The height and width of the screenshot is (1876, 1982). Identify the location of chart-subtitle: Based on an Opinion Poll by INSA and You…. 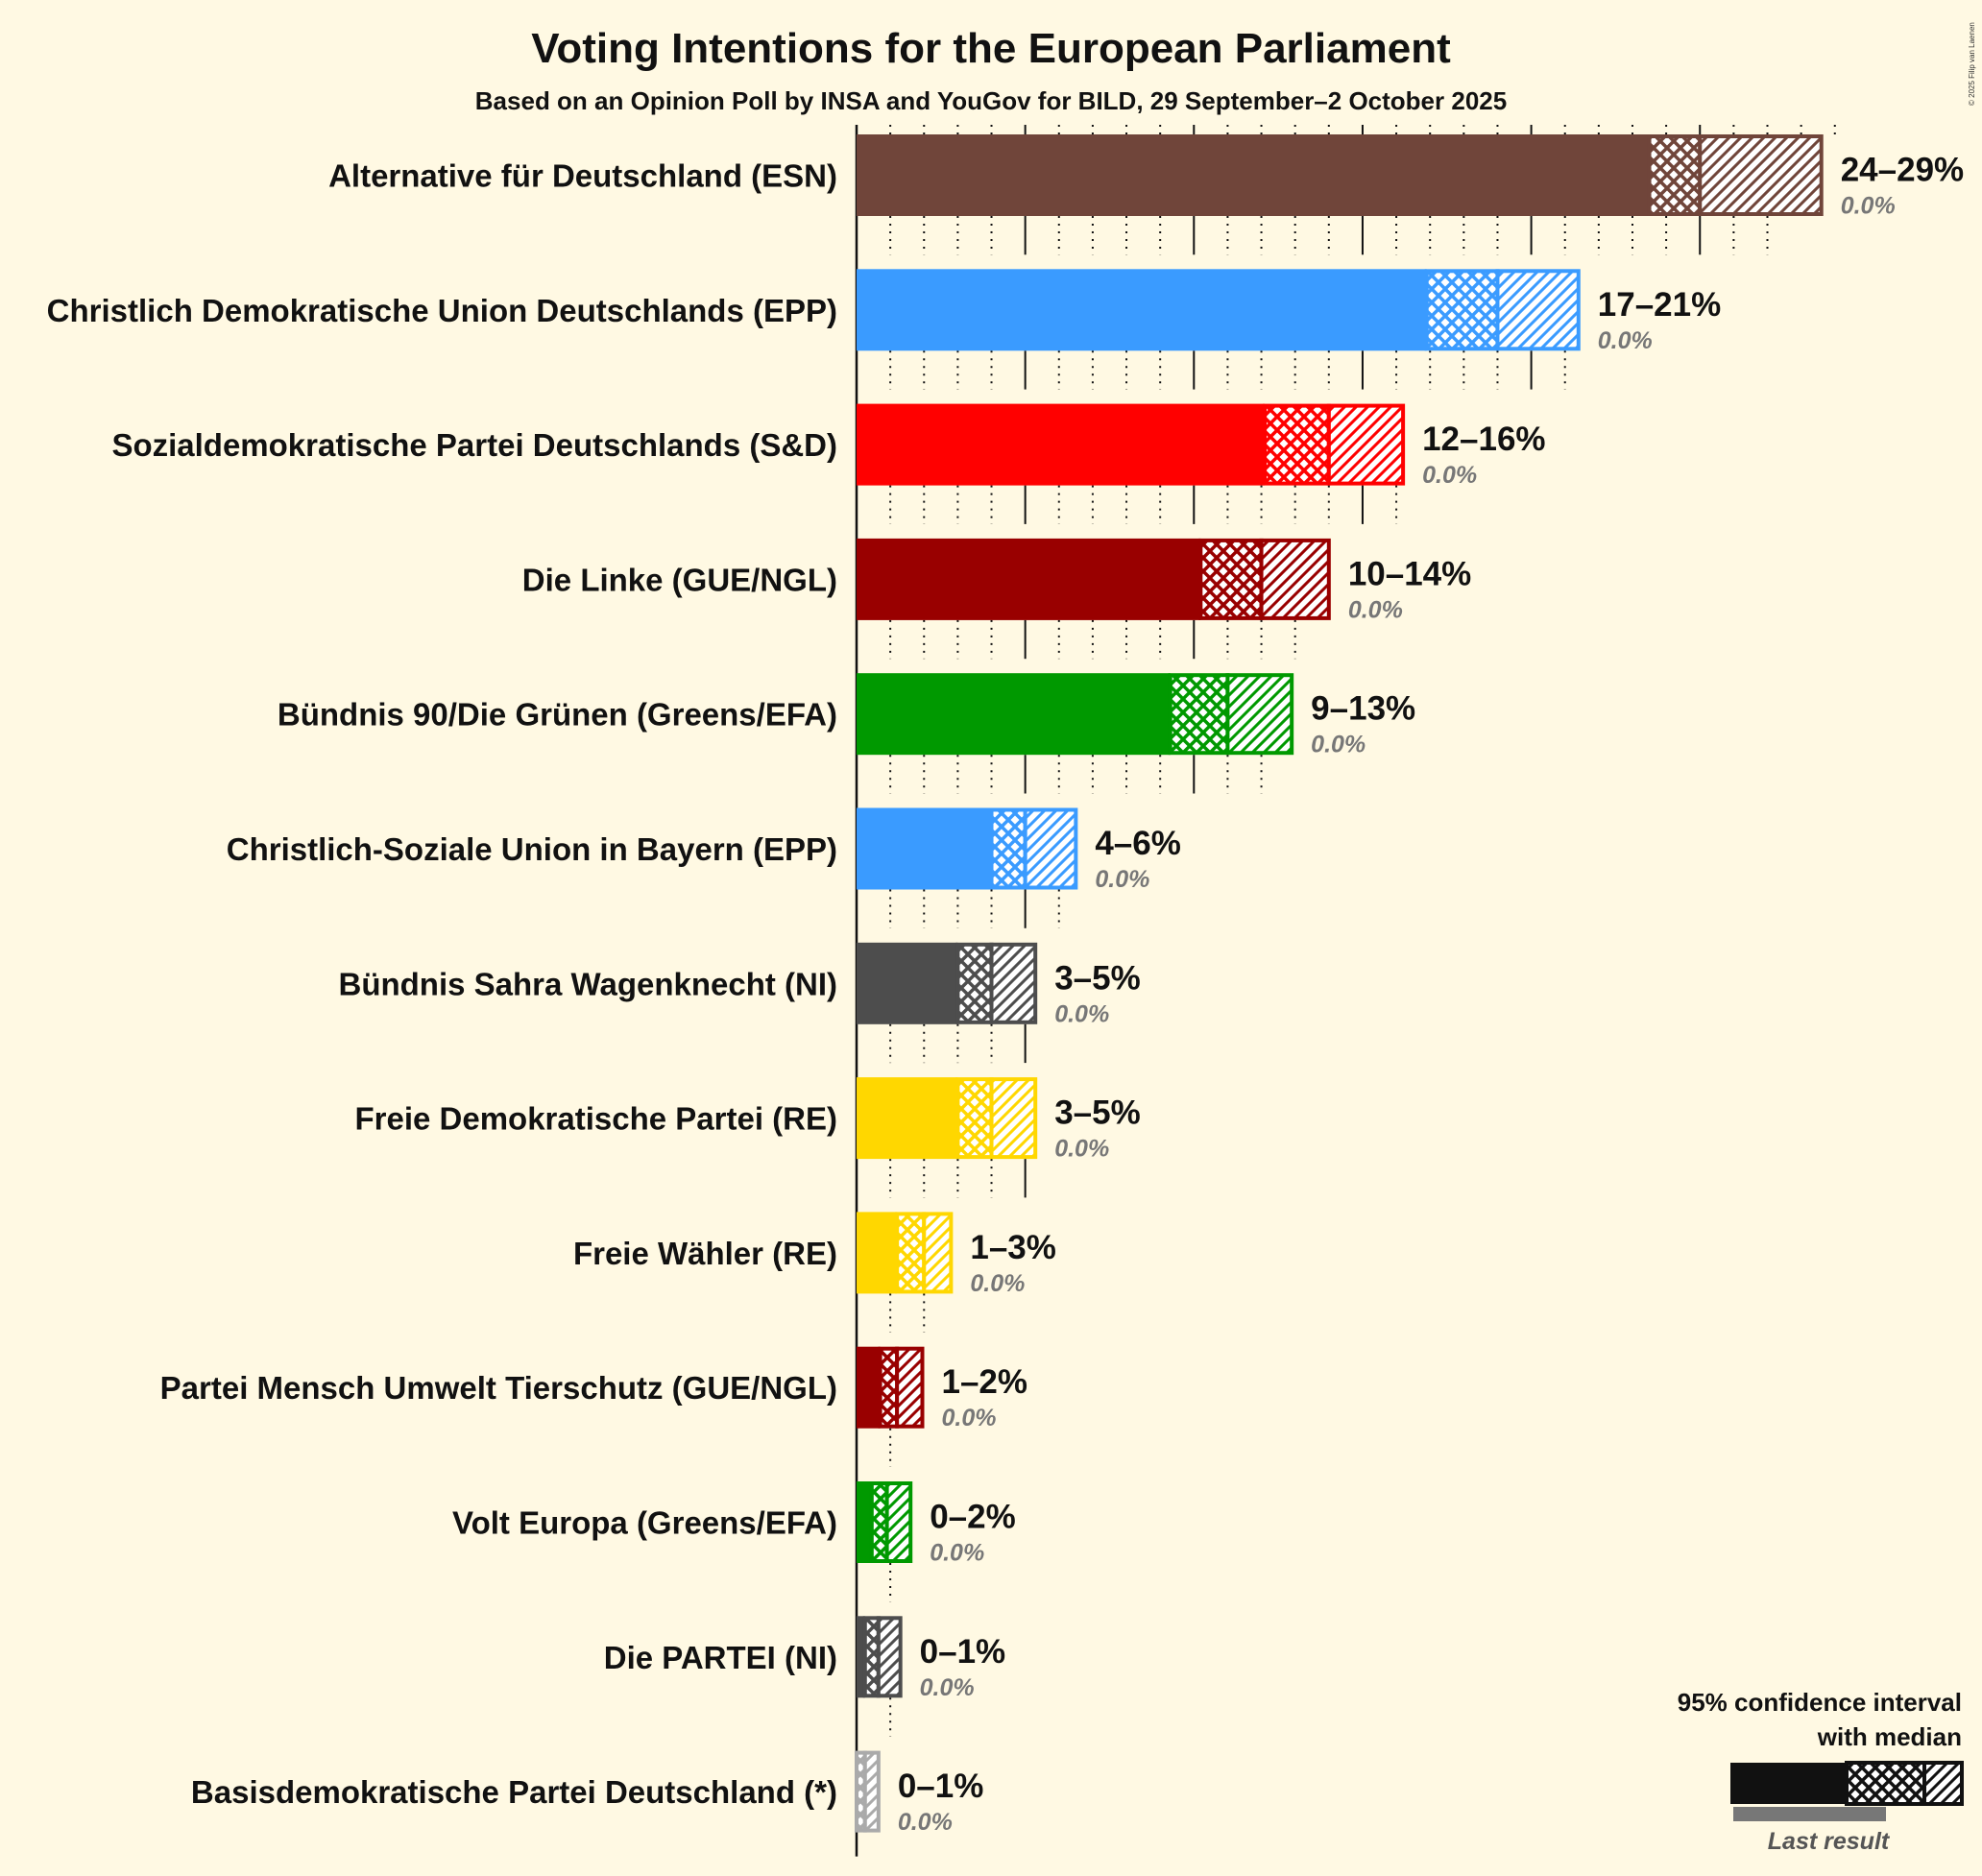
(991, 101).